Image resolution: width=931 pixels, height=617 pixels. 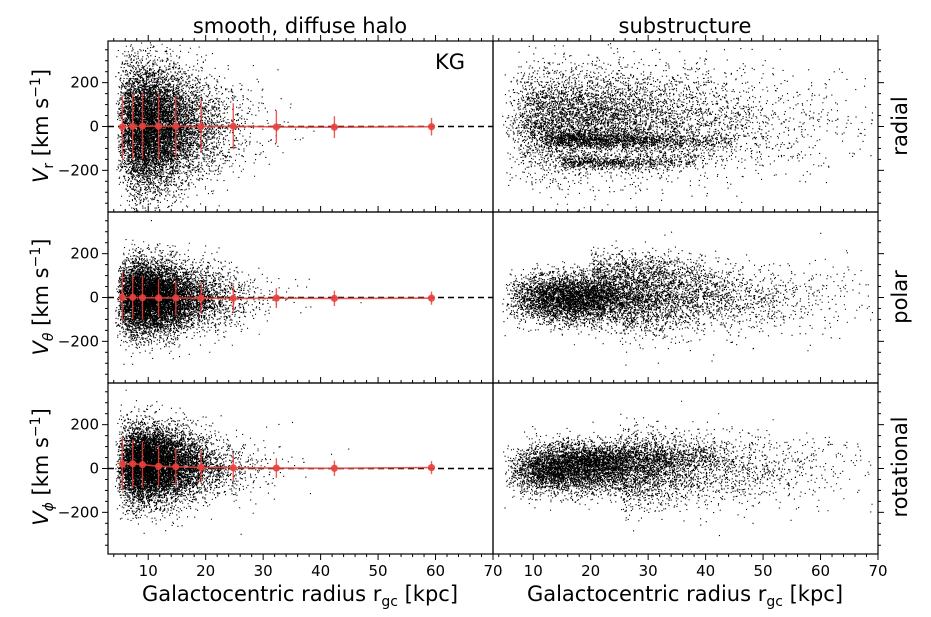 I want to click on column-title-substructure: substructure, so click(x=685, y=26).